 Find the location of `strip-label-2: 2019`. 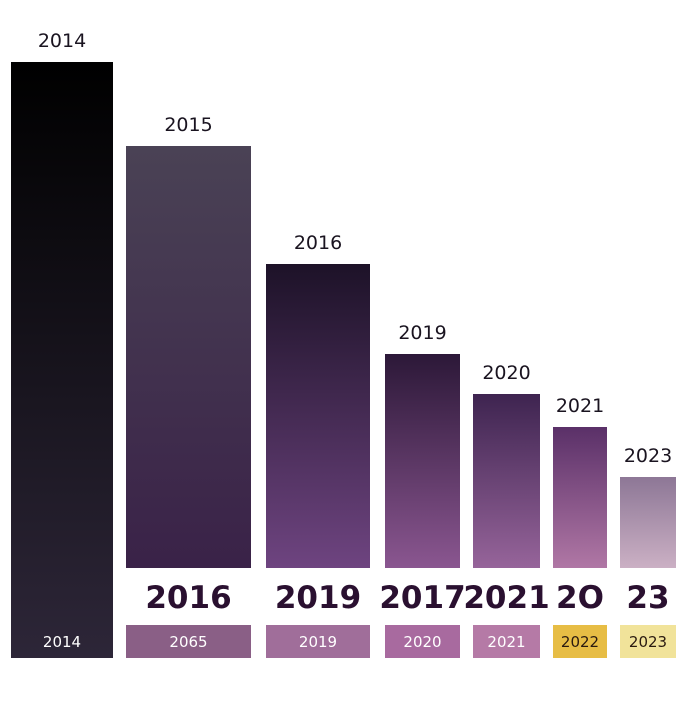

strip-label-2: 2019 is located at coordinates (318, 642).